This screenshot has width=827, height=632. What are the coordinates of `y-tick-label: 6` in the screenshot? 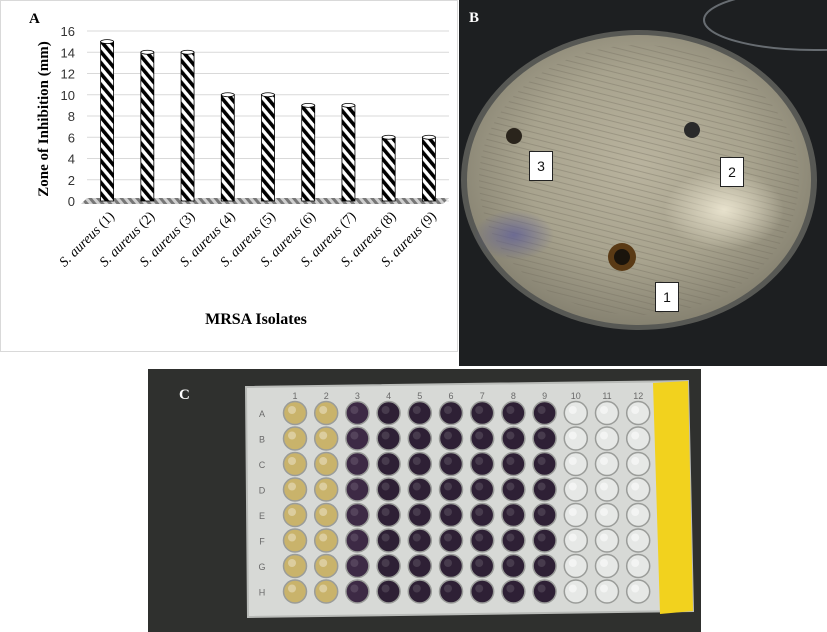 It's located at (71, 137).